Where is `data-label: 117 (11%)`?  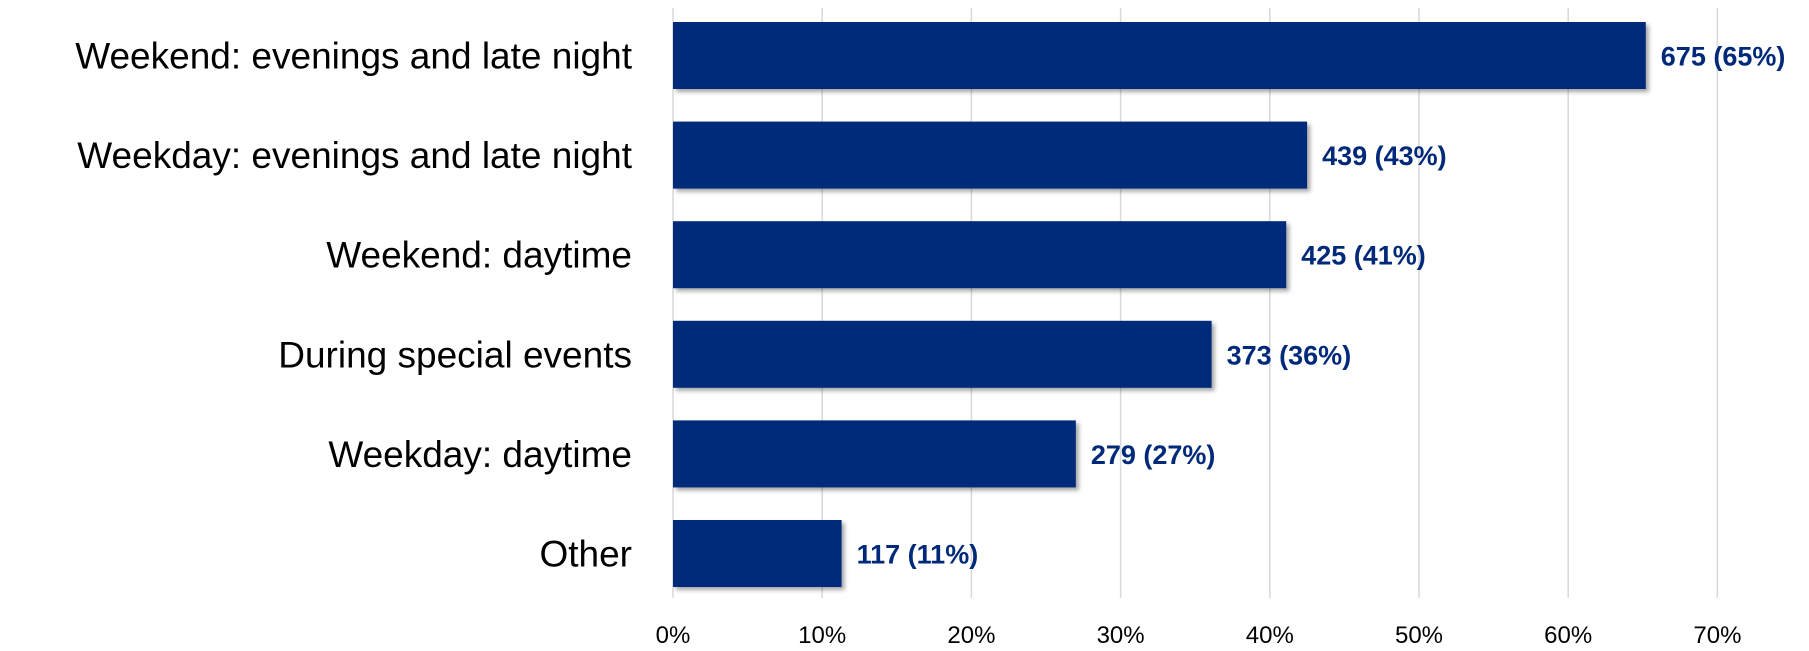 data-label: 117 (11%) is located at coordinates (918, 555).